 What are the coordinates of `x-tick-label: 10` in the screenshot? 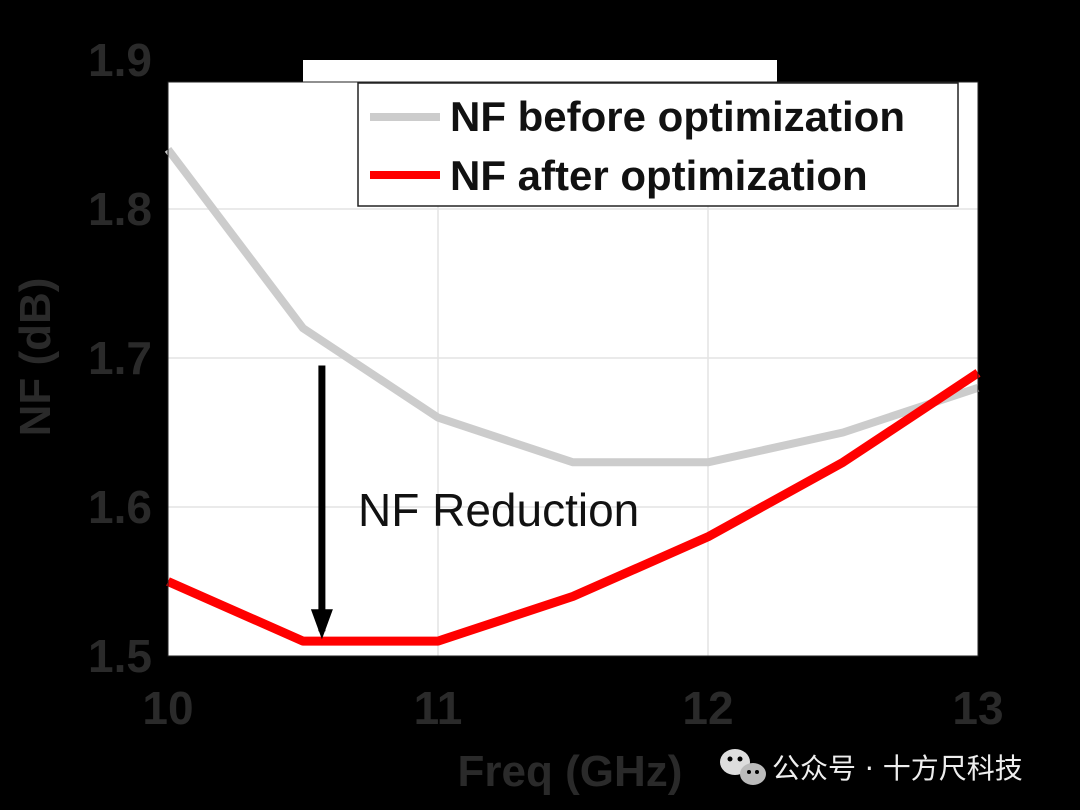 It's located at (167, 708).